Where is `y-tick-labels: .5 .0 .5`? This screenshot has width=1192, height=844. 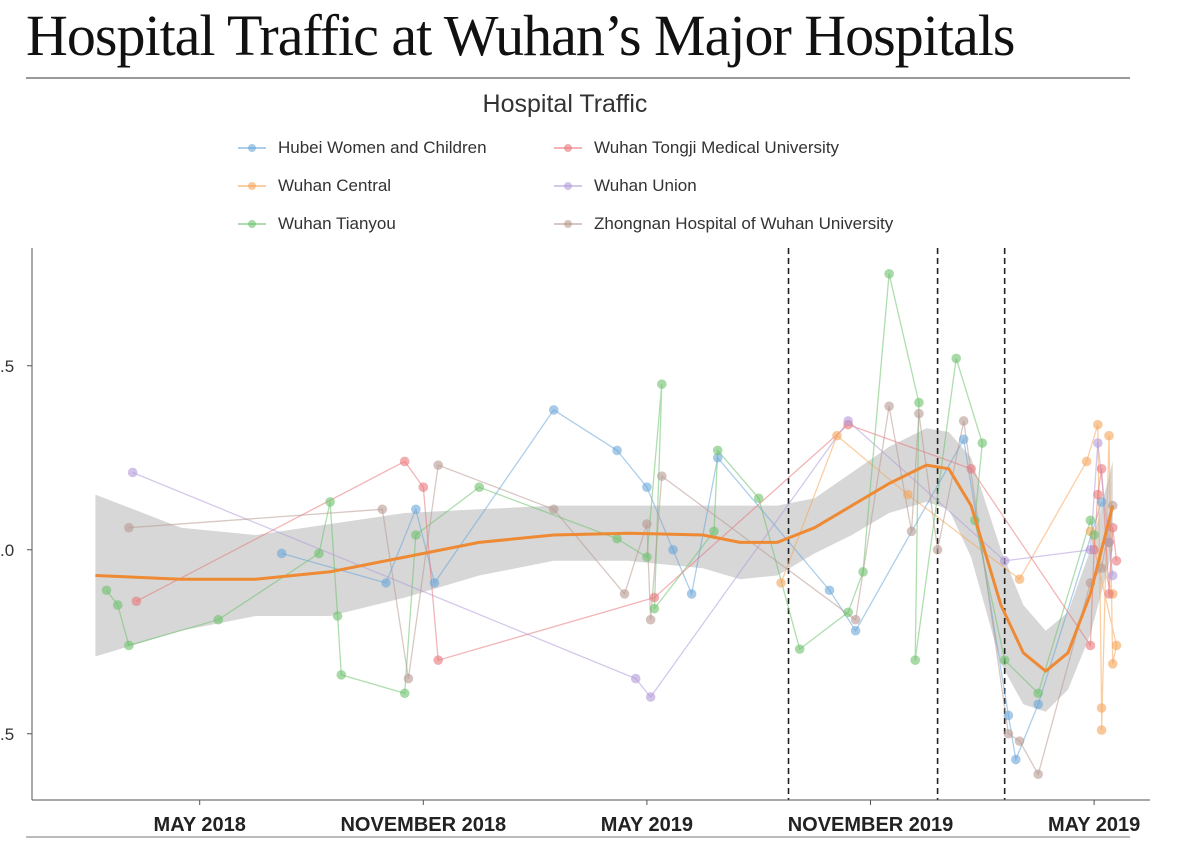 y-tick-labels: .5 .0 .5 is located at coordinates (16, 550).